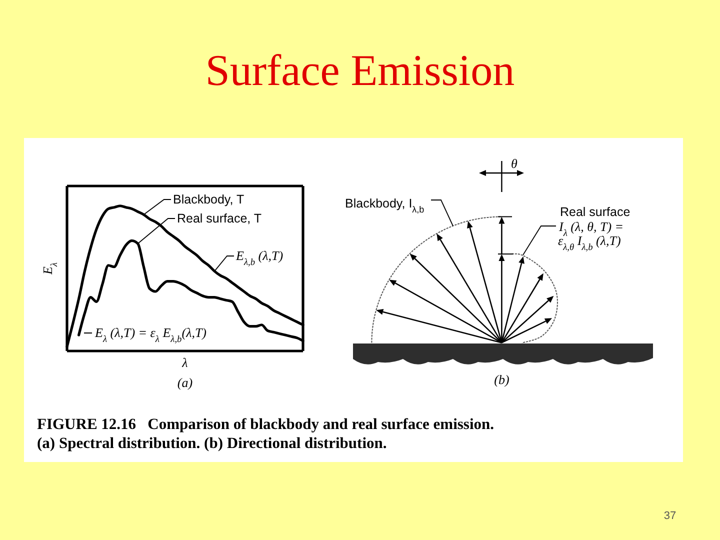 This screenshot has width=720, height=540. Describe the element at coordinates (670, 516) in the screenshot. I see `text: 37` at that location.